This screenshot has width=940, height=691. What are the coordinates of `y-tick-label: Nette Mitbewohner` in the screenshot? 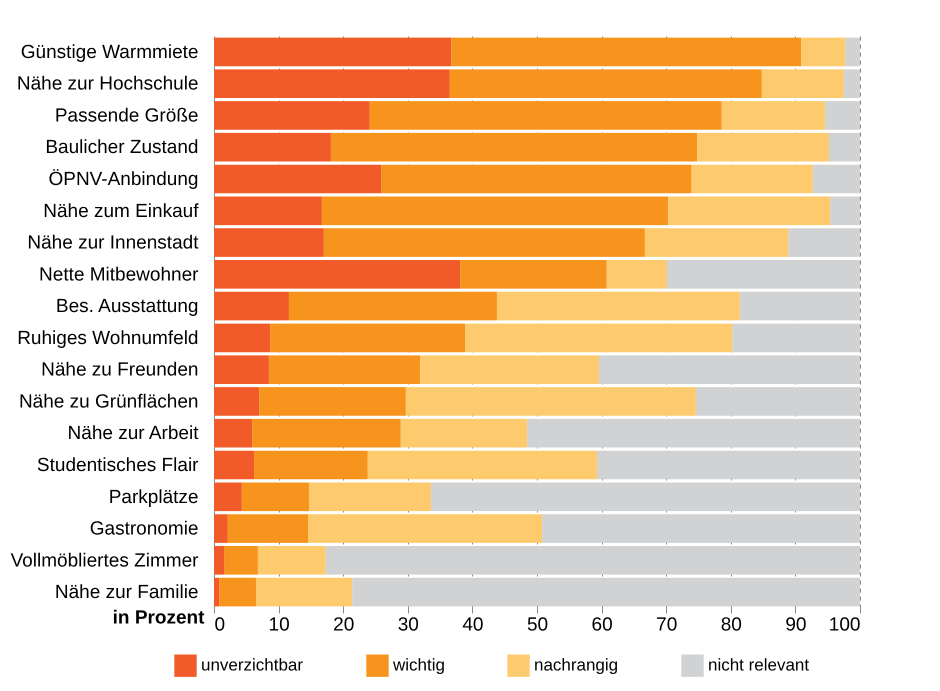 It's located at (119, 275).